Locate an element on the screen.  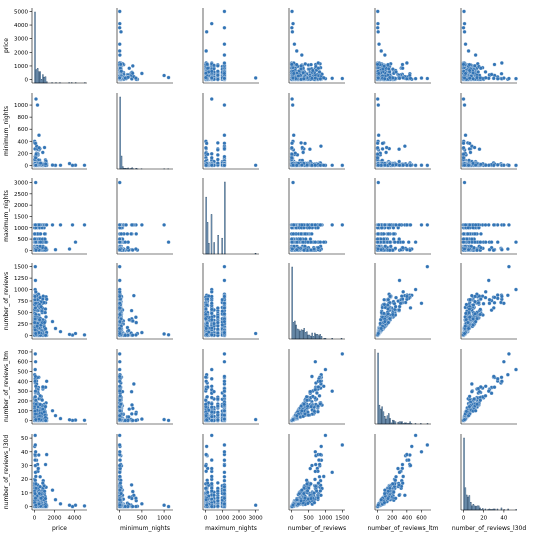
panel-minimum_nights-vs-maximum_nights is located at coordinates (230, 131).